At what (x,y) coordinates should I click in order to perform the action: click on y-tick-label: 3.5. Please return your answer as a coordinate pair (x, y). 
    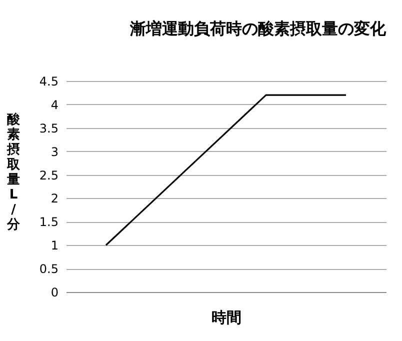
    Looking at the image, I should click on (48, 128).